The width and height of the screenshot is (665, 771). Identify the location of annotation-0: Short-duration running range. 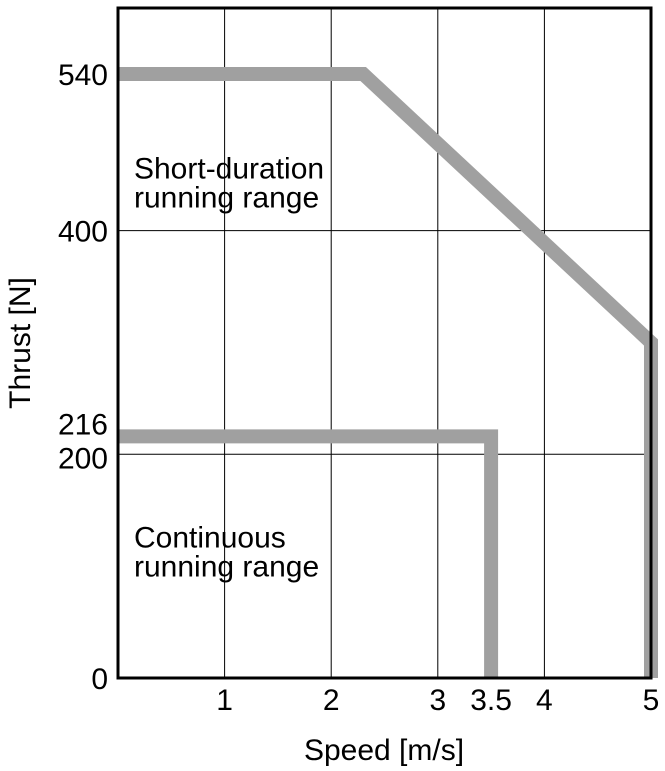
(229, 183).